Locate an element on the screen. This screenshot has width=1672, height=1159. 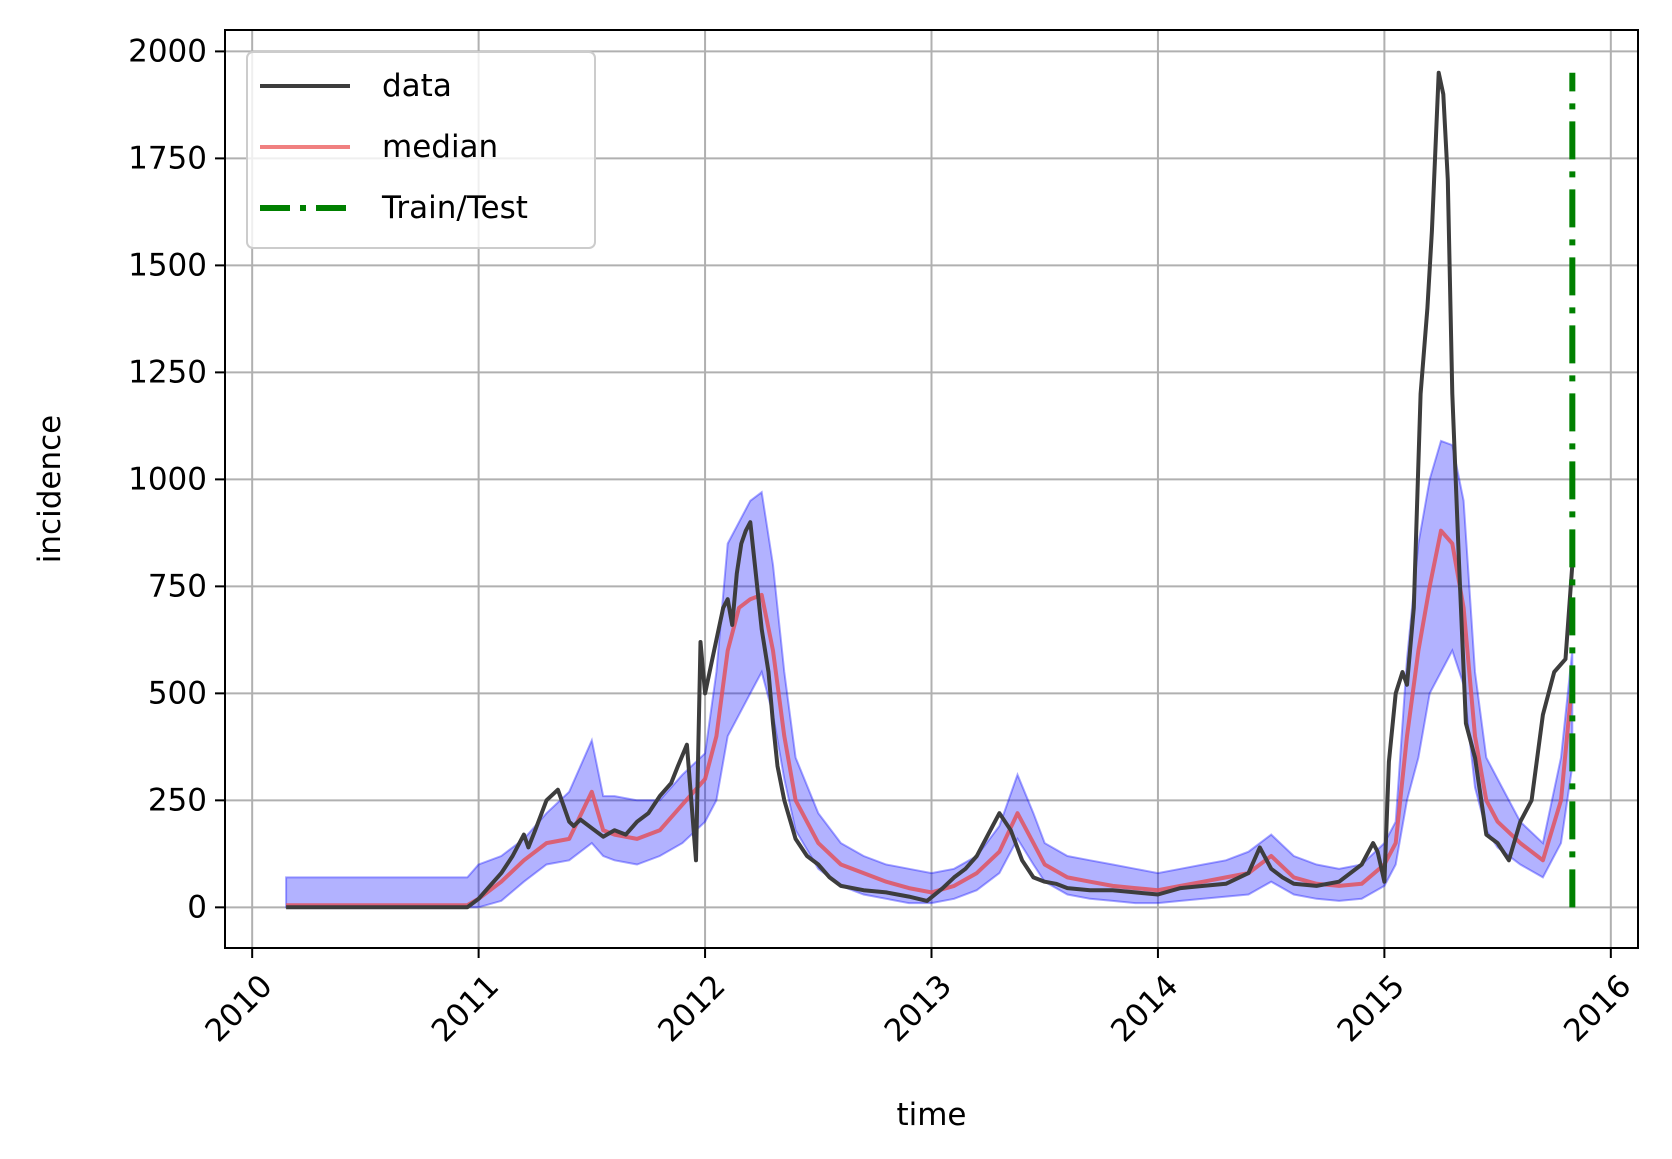
y-tick-label-0: 0 is located at coordinates (197, 907).